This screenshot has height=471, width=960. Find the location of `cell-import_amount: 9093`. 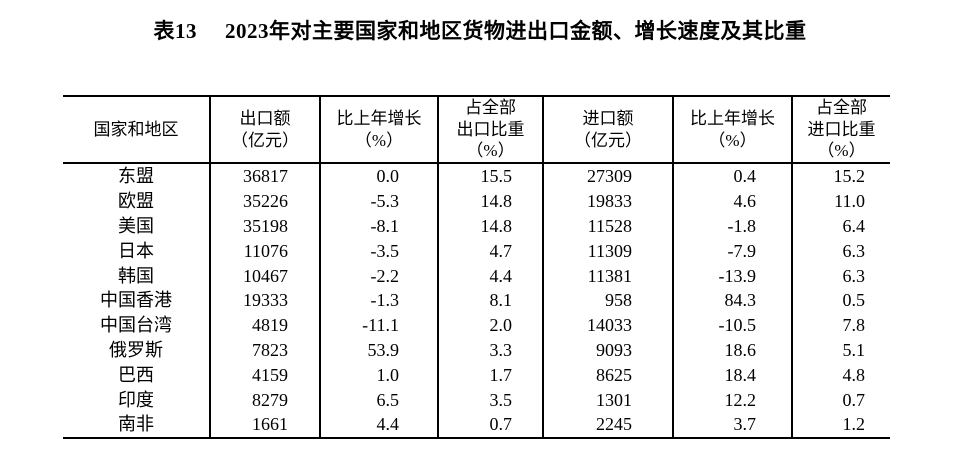

cell-import_amount: 9093 is located at coordinates (607, 350).